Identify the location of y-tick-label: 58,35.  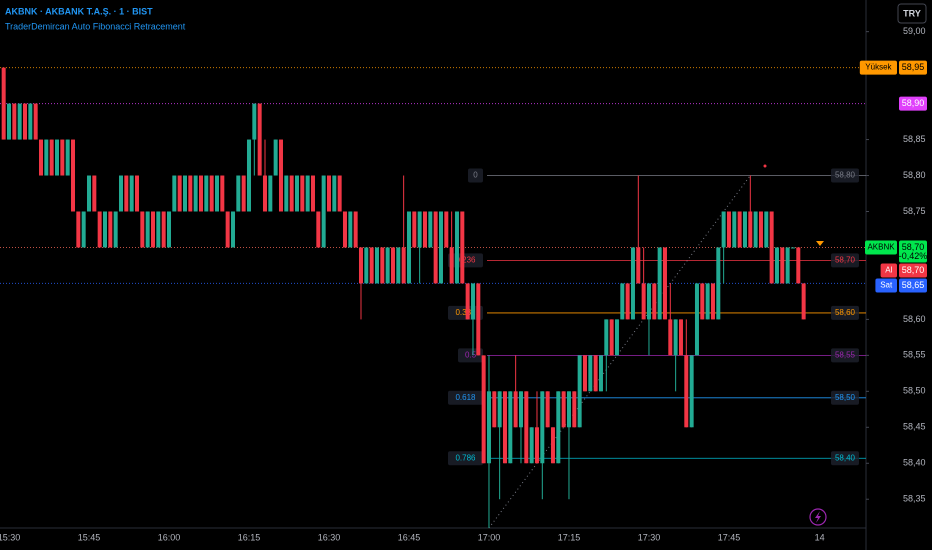
(914, 499).